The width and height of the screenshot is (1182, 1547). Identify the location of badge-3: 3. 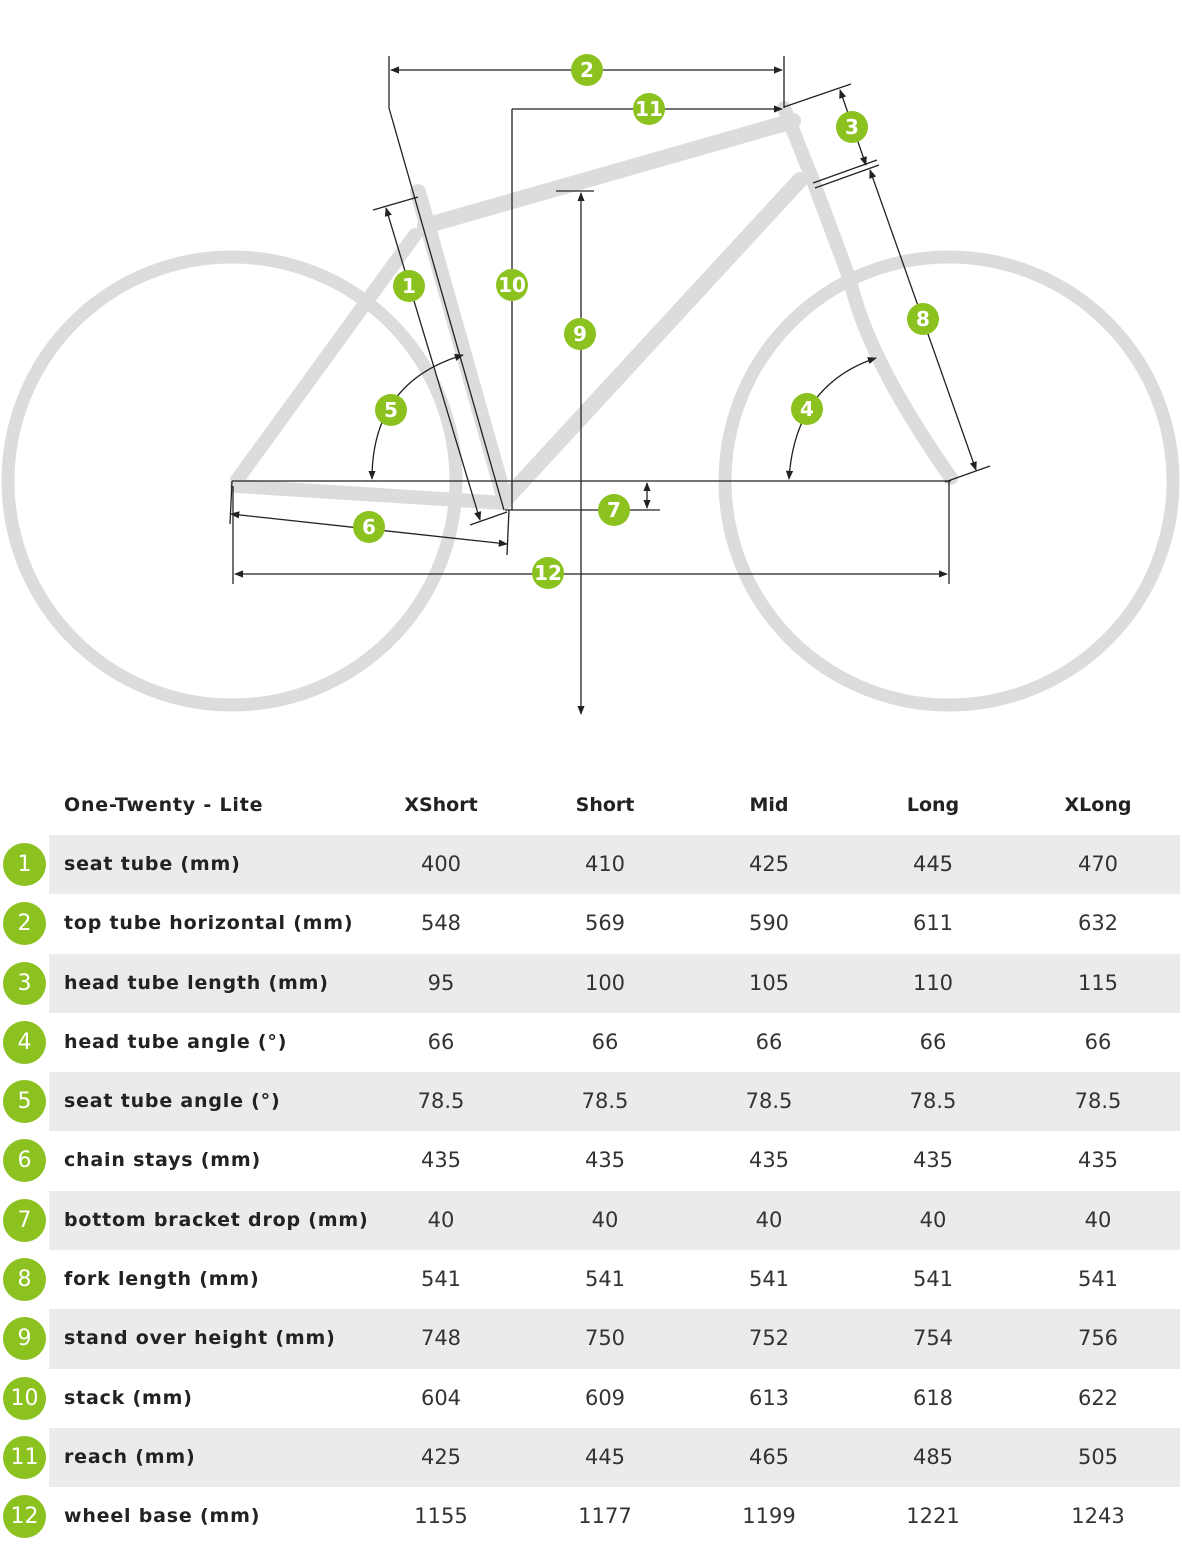
(852, 127).